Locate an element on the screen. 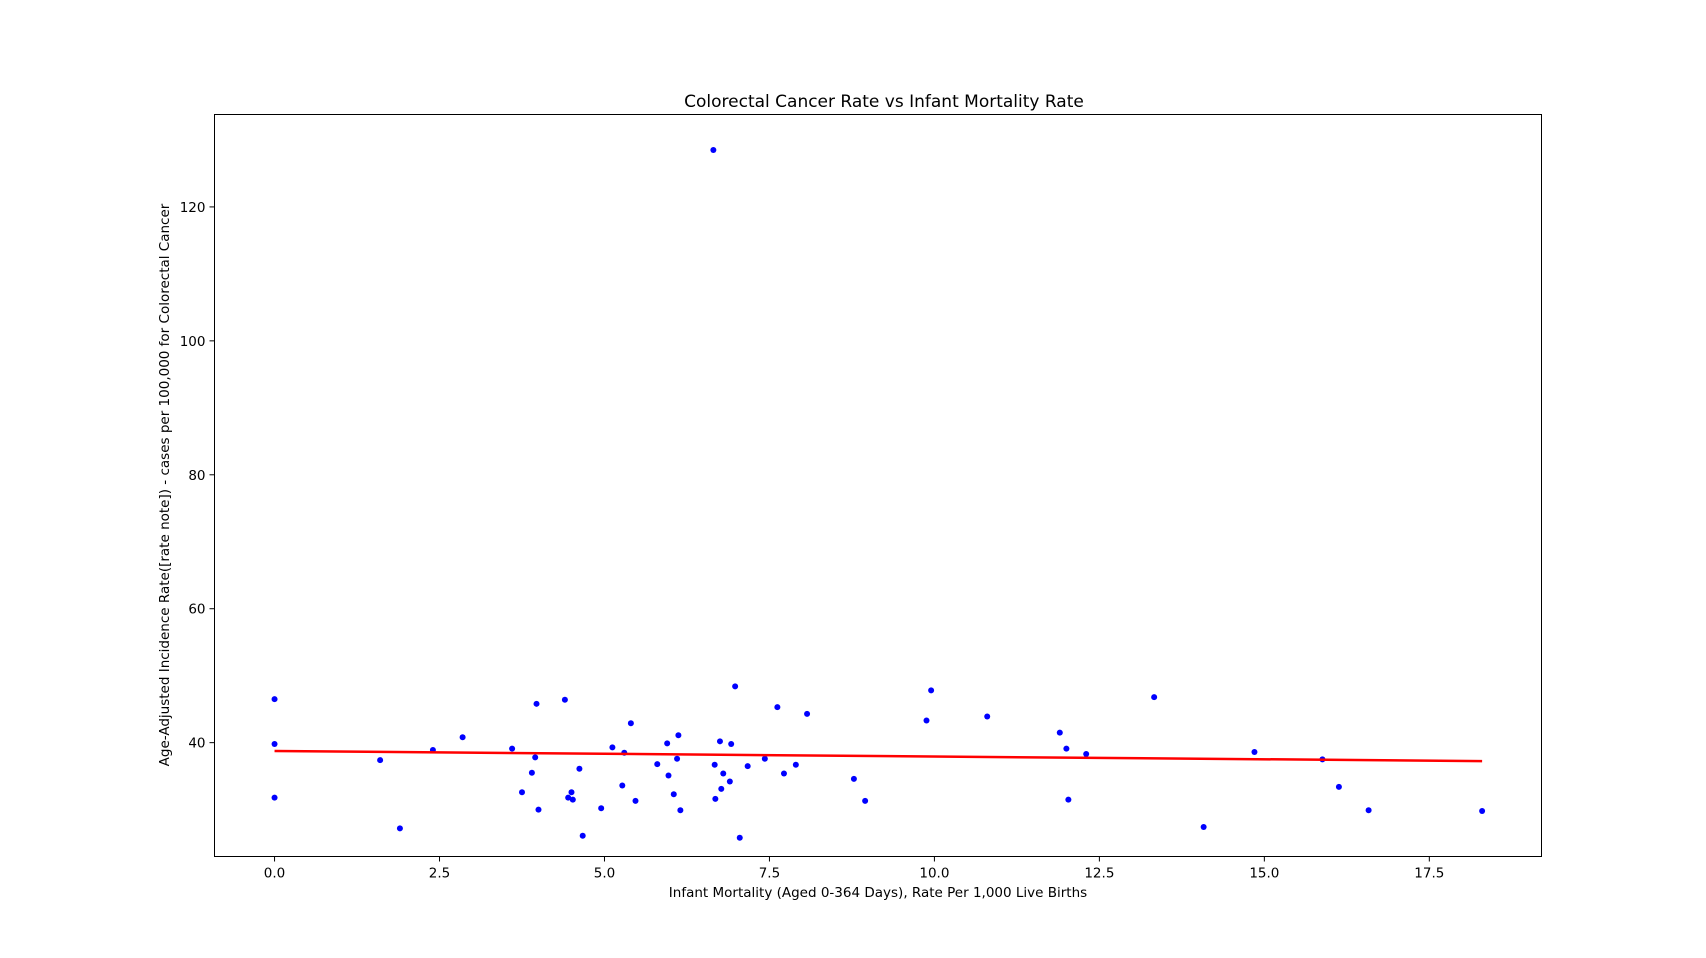 The image size is (1706, 958). x-tick-label: 7.5 is located at coordinates (769, 874).